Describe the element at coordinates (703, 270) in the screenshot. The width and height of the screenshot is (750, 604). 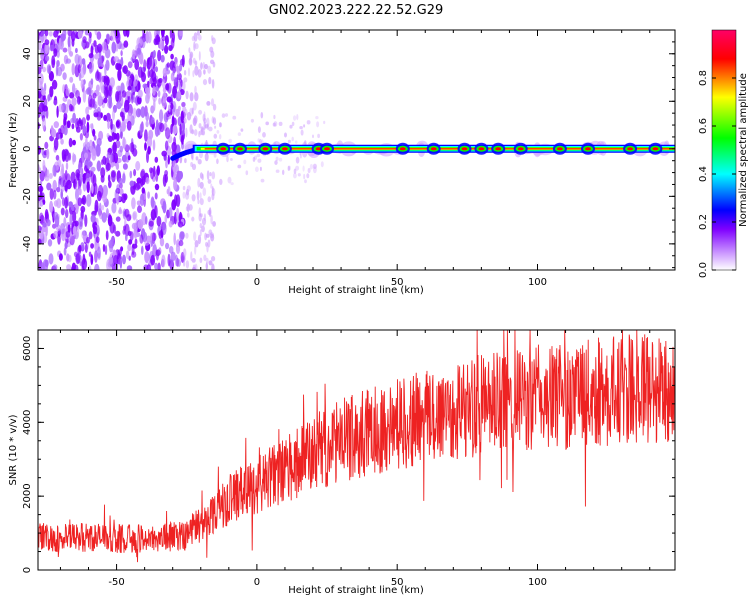
I see `colorbar-tick-label: 0.0` at that location.